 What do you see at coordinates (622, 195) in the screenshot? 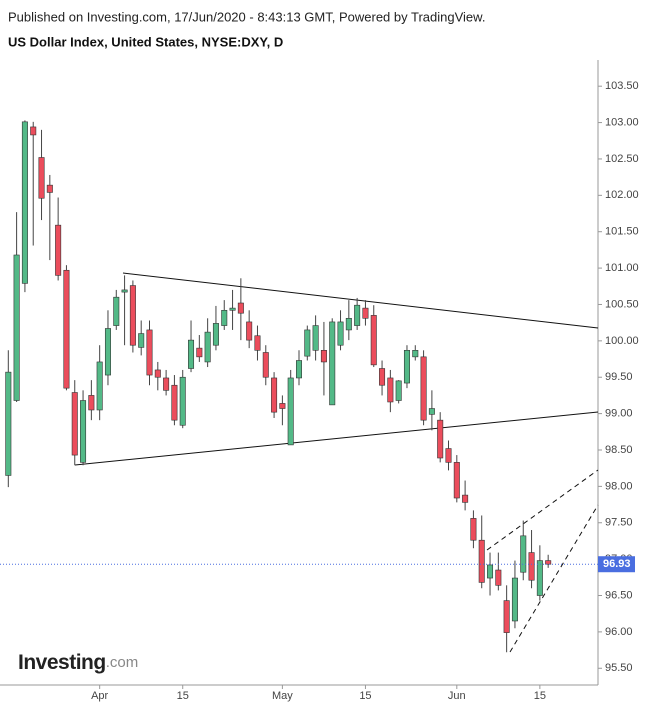
I see `y-tick-label: 102.00` at bounding box center [622, 195].